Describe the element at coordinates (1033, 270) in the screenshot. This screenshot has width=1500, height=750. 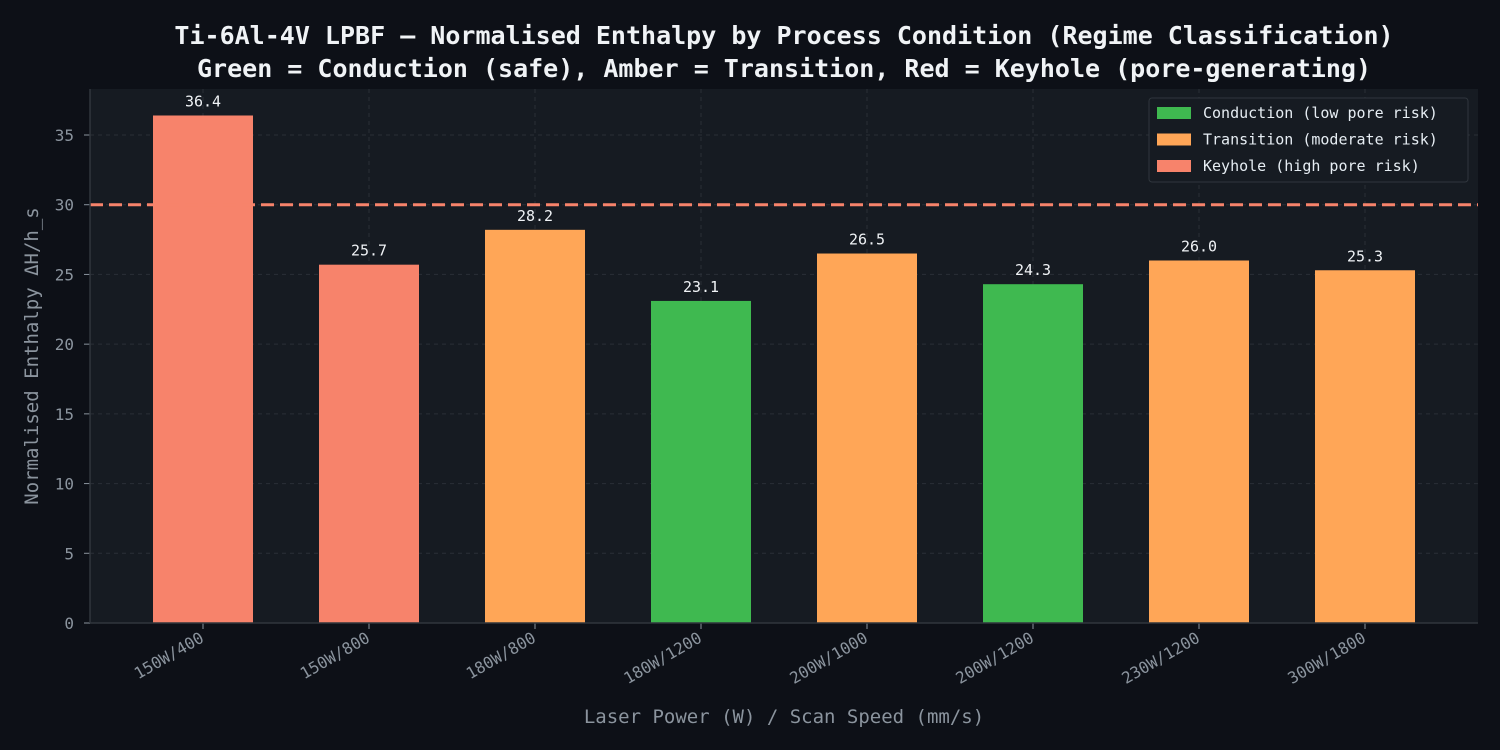
I see `bar-value-label: 24.3` at that location.